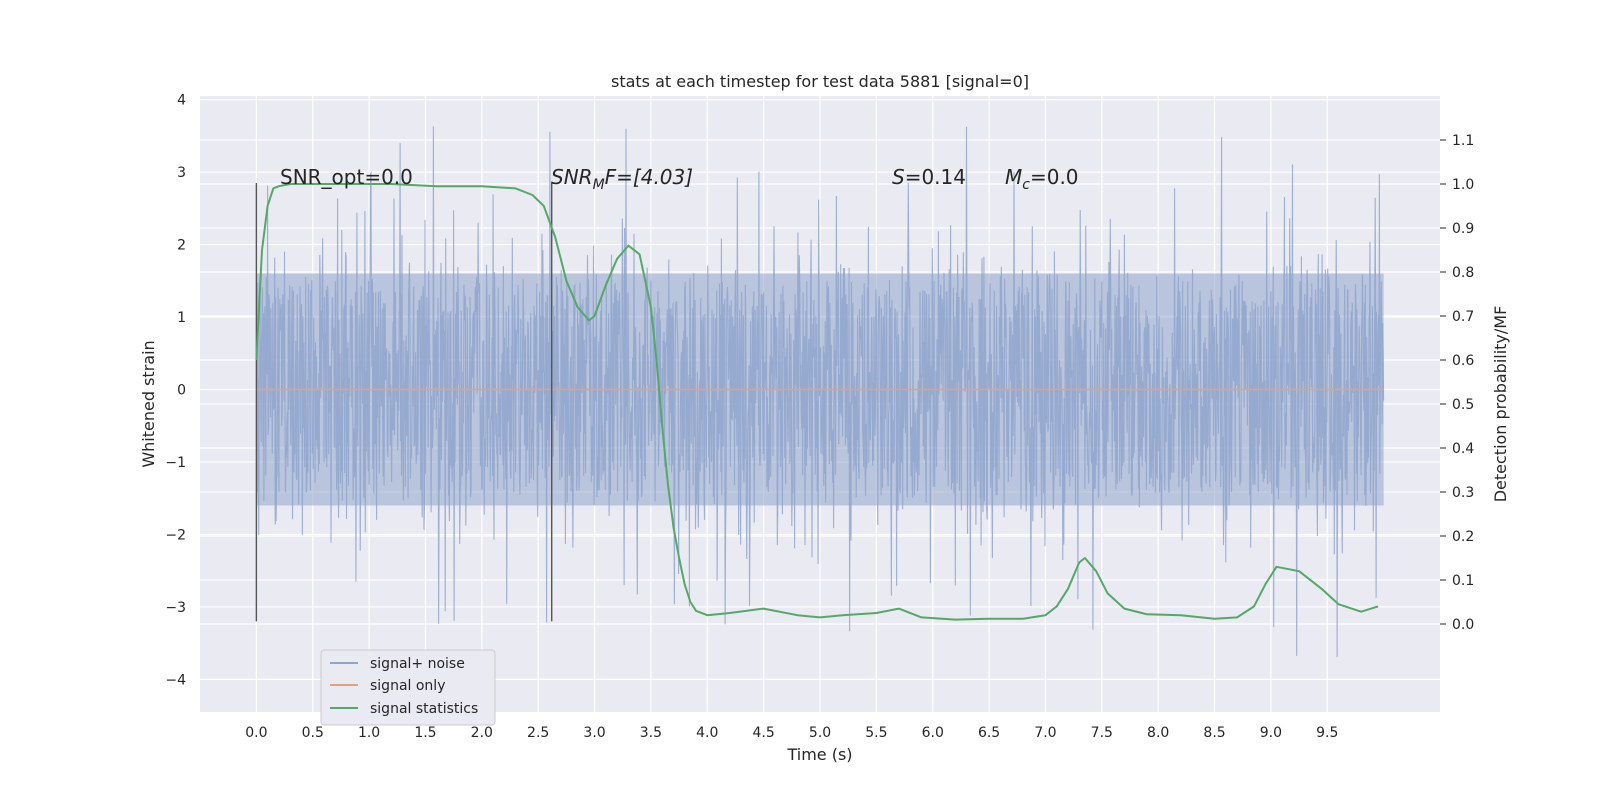  I want to click on legend-label-statistics: signal statistics, so click(424, 709).